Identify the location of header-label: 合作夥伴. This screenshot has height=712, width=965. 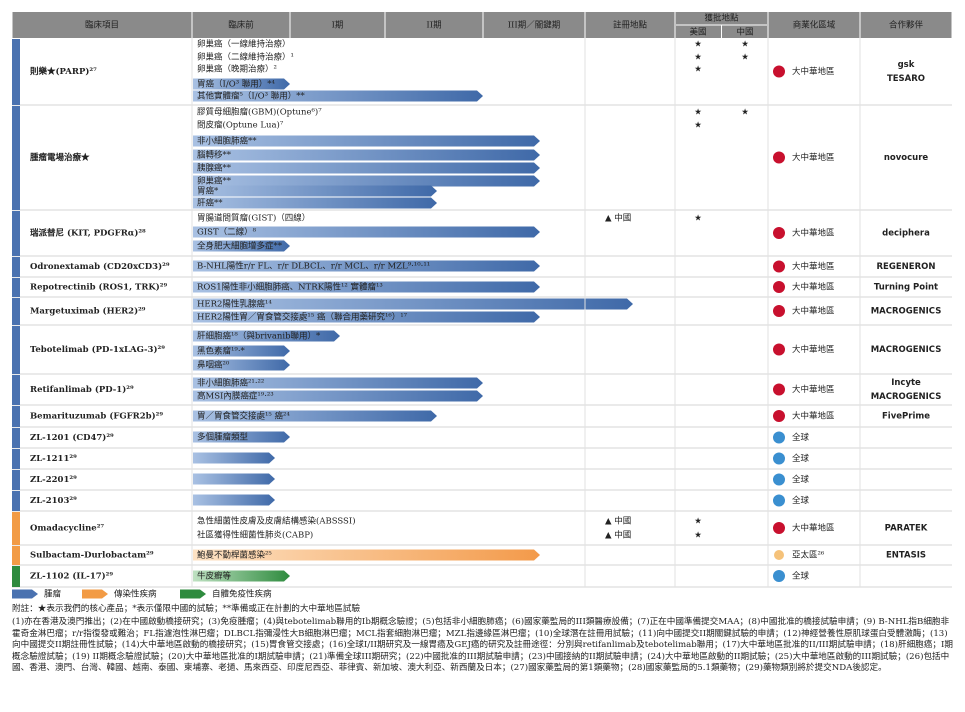
(906, 25).